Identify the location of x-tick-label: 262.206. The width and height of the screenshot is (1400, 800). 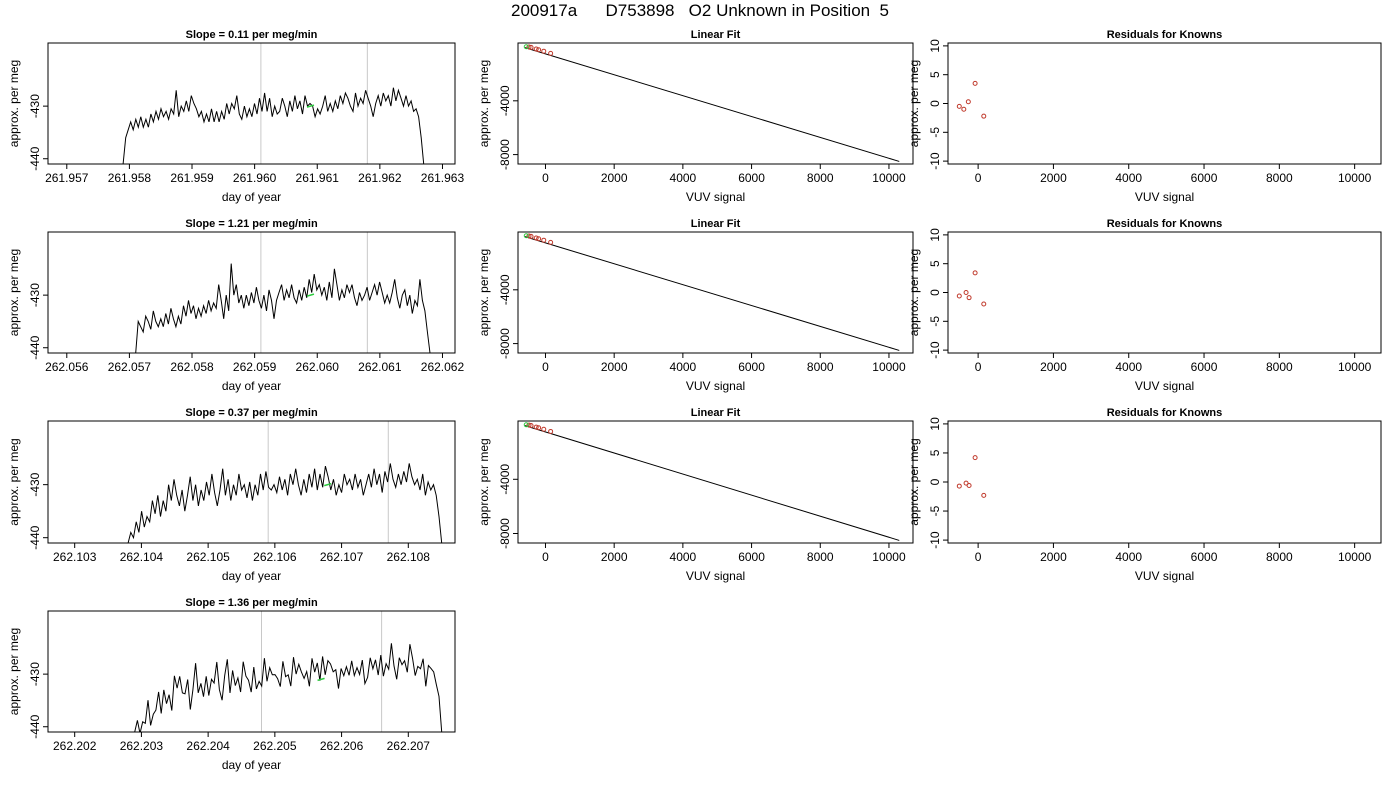
(342, 746).